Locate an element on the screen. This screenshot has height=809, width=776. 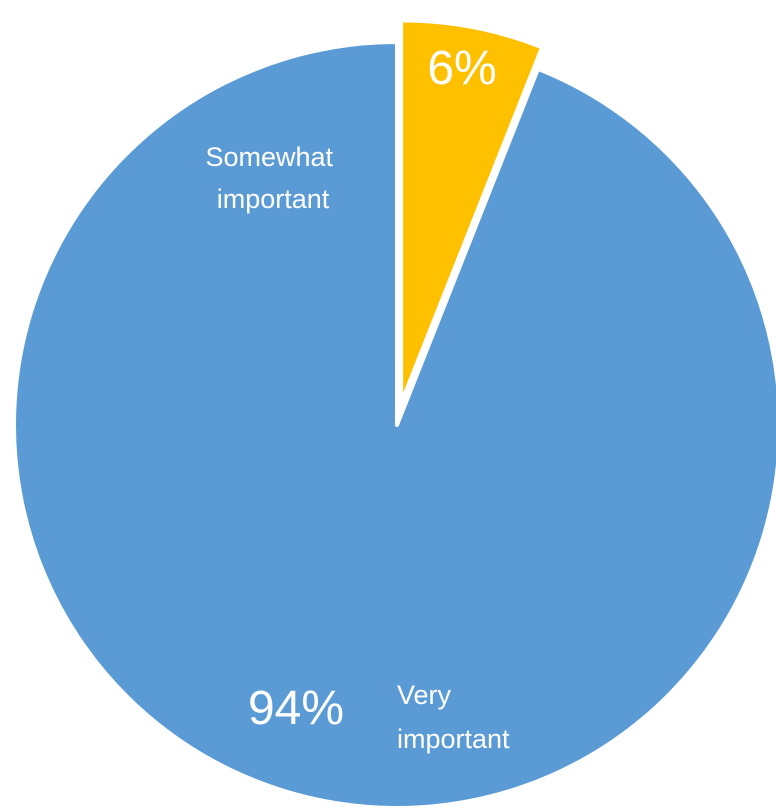
annotation-somewhat-important-line-1: Somewhat is located at coordinates (269, 157).